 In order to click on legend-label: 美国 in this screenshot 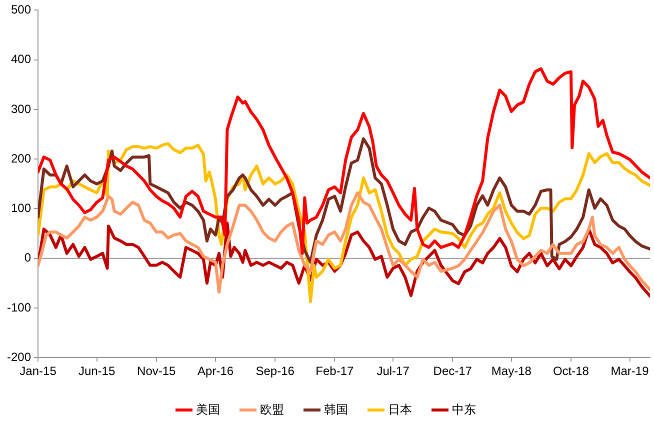, I will do `click(208, 409)`.